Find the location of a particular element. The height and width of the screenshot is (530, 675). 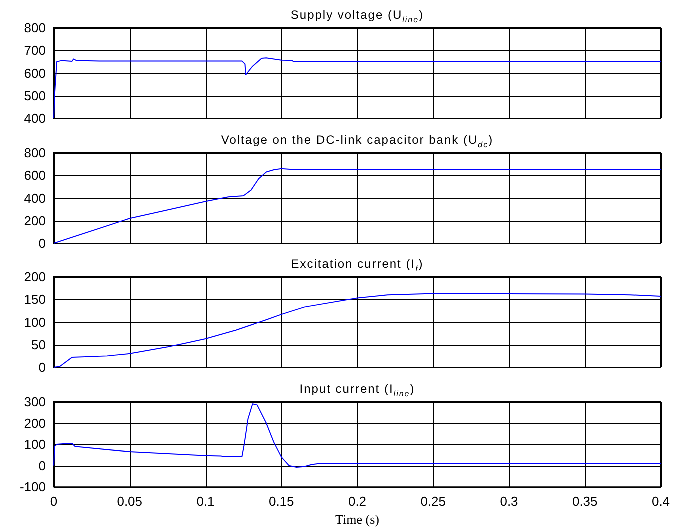

chart-title: Input current (I$_{line}$) is located at coordinates (357, 390).